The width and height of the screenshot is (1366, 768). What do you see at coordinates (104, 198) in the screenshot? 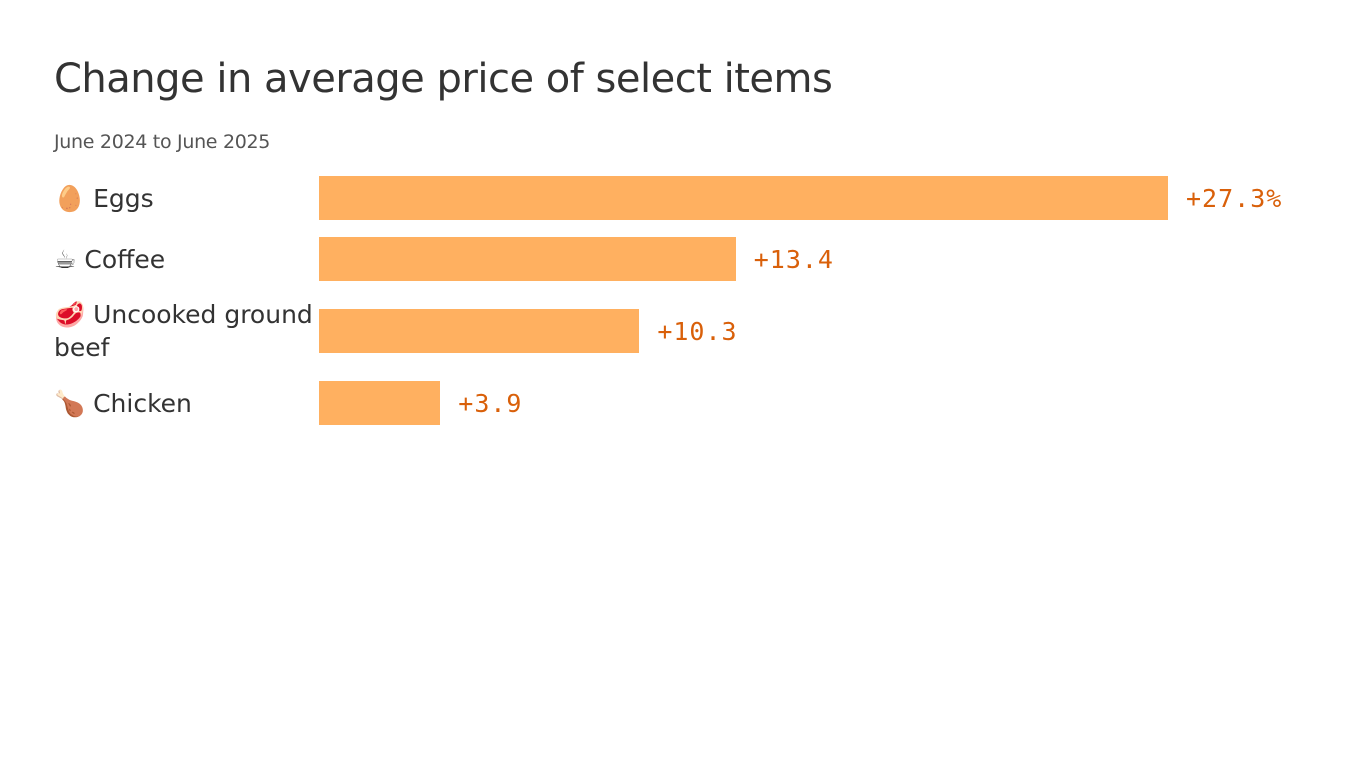
I see `category-label: 🥚 Eggs` at bounding box center [104, 198].